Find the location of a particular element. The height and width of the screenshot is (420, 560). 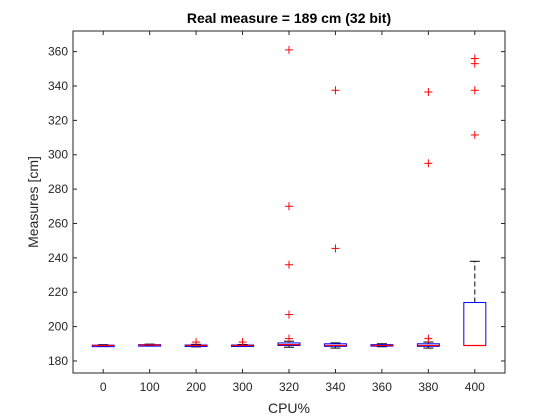

x-tick-label: 200 is located at coordinates (196, 387).